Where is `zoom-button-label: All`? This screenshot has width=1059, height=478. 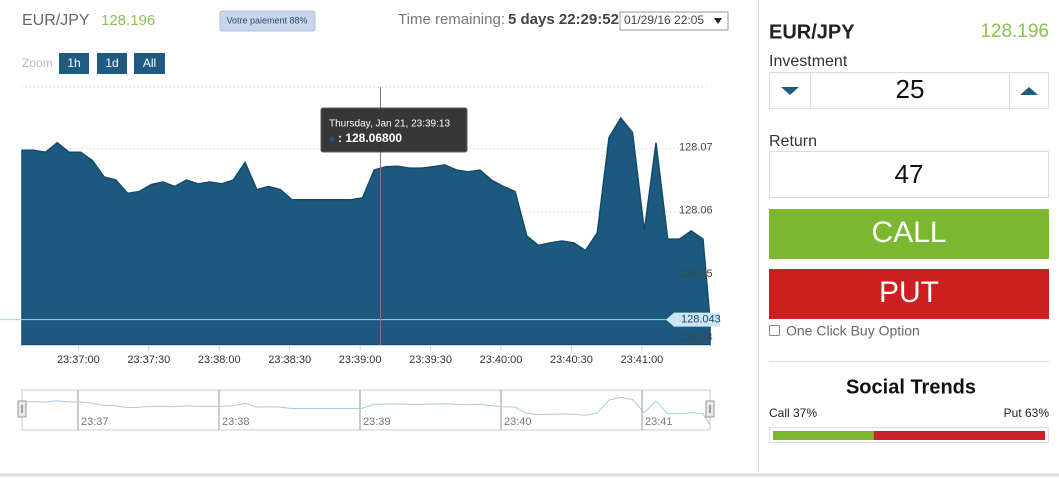
zoom-button-label: All is located at coordinates (149, 63).